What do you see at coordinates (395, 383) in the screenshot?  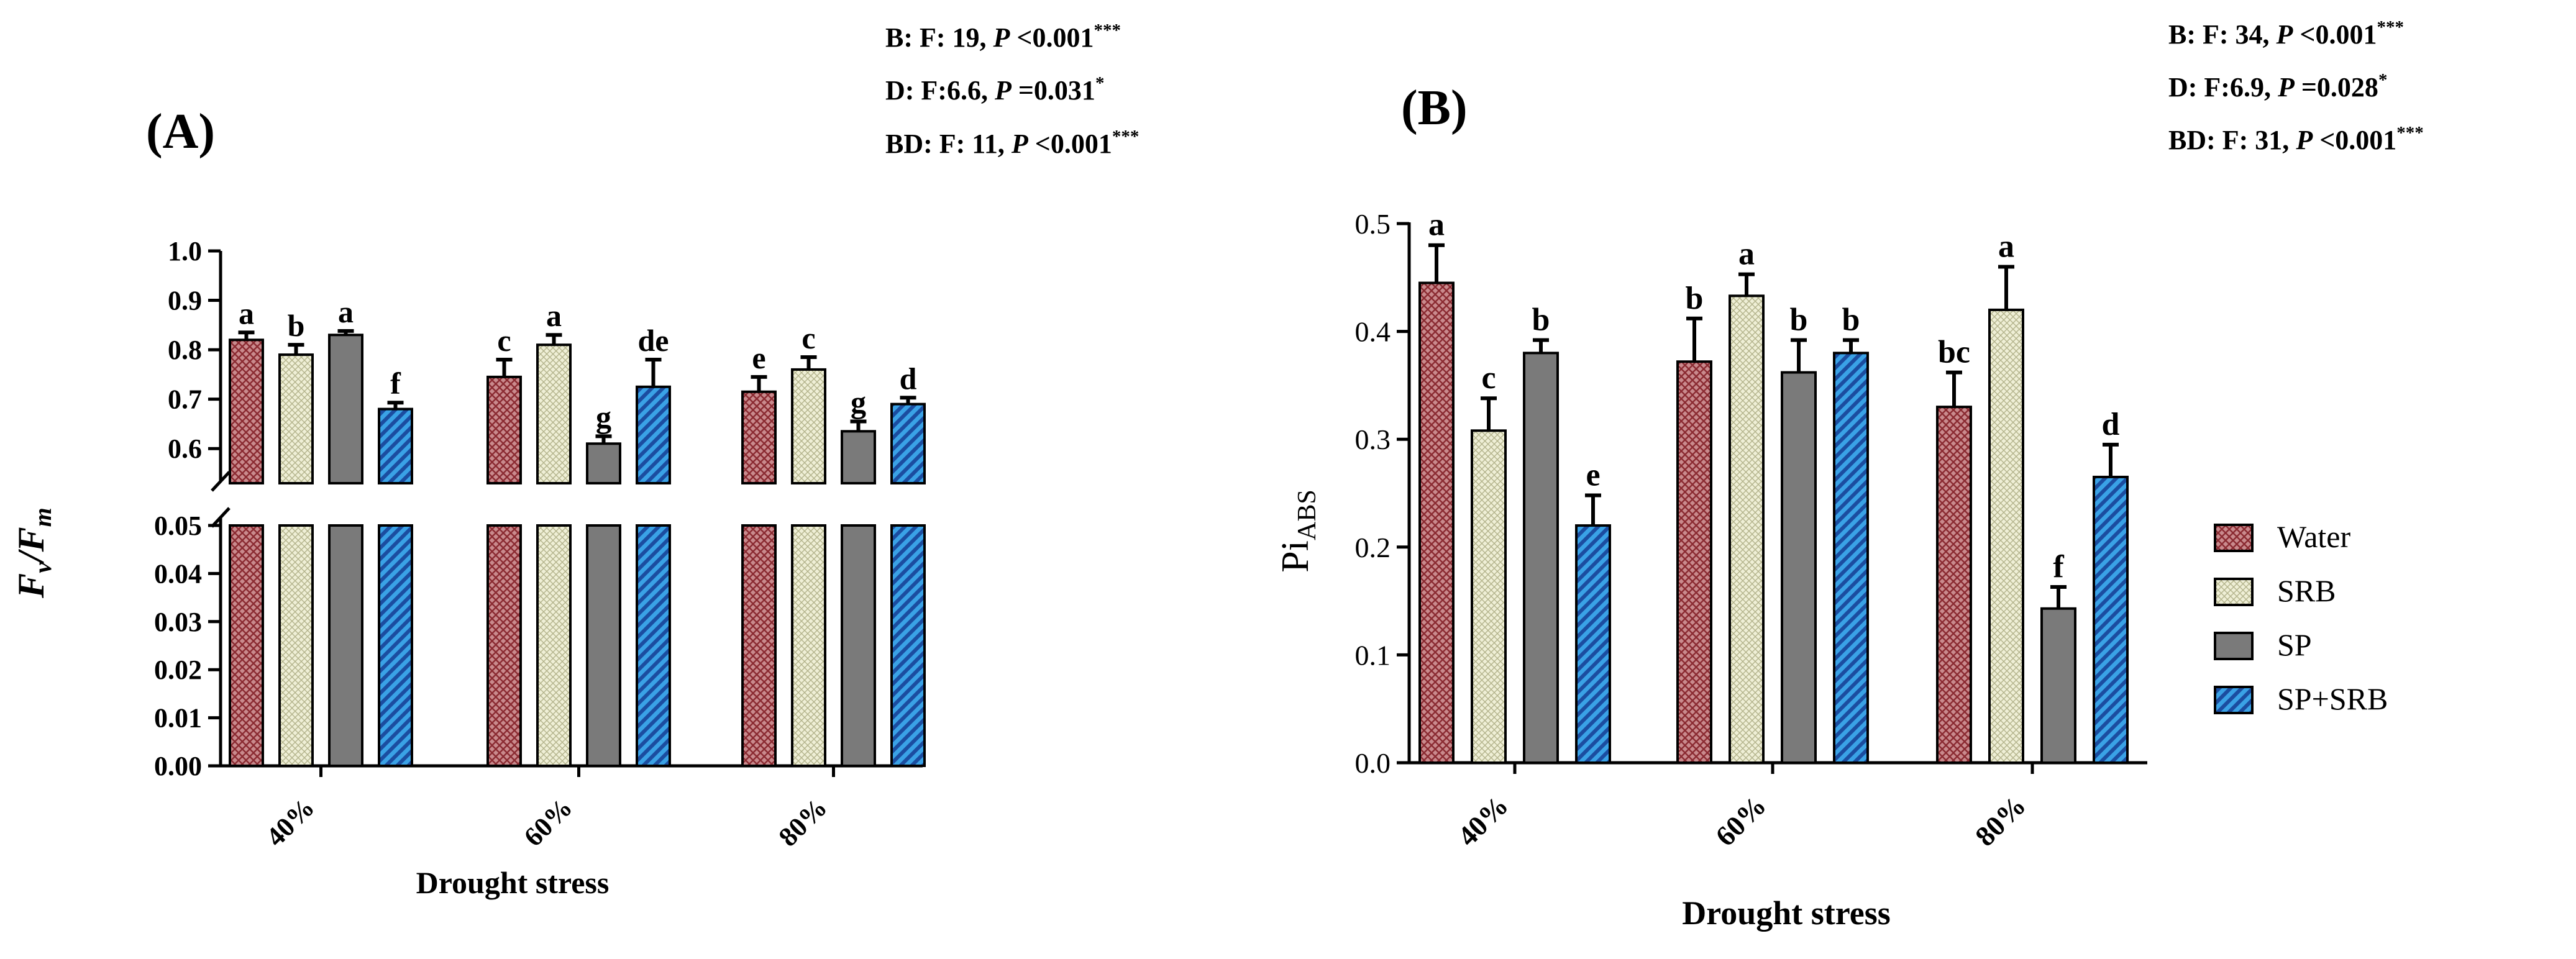 I see `panel-a-bar-40-sp-srb-letter: f` at bounding box center [395, 383].